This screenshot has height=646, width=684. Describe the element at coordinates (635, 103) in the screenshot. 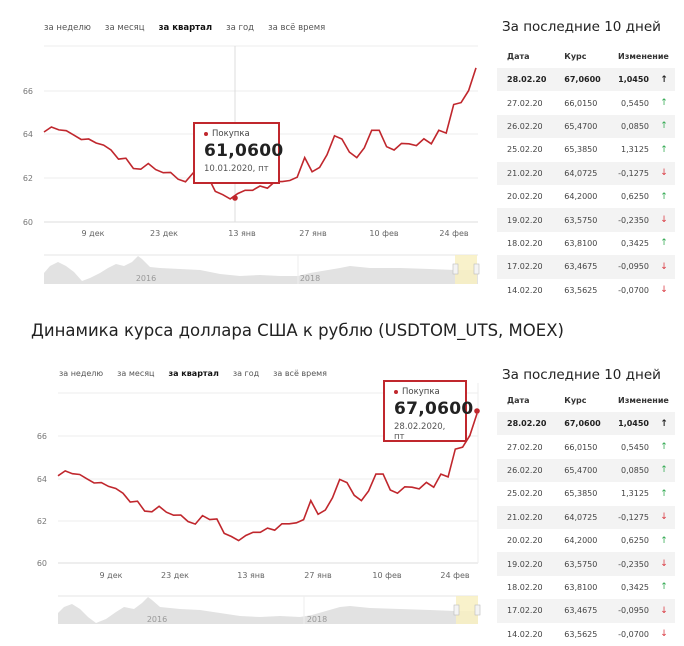

I see `cell-change: 0,5450` at that location.